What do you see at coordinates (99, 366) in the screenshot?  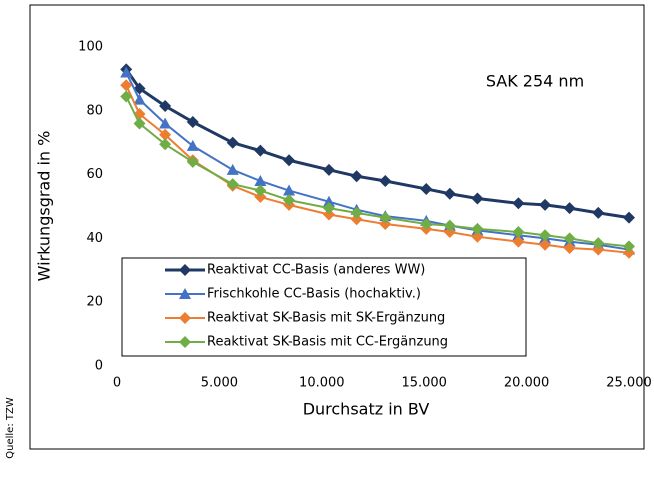 I see `y-tick-label: 0` at bounding box center [99, 366].